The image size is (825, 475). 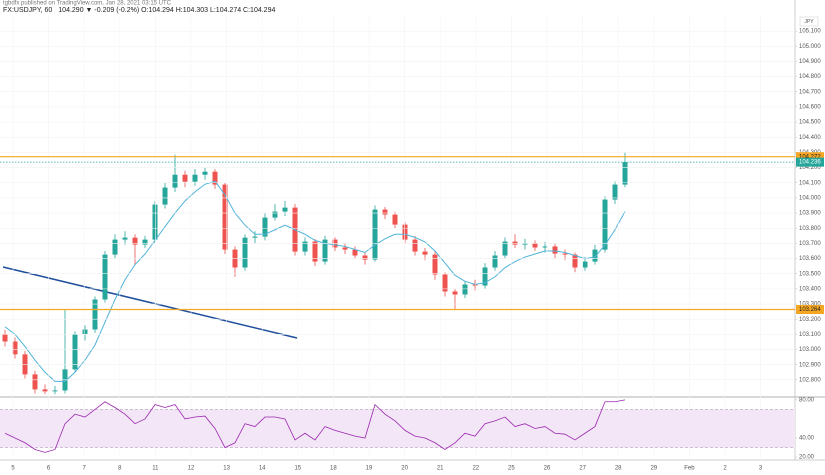 I want to click on y-tick-label: 103.100, so click(x=810, y=335).